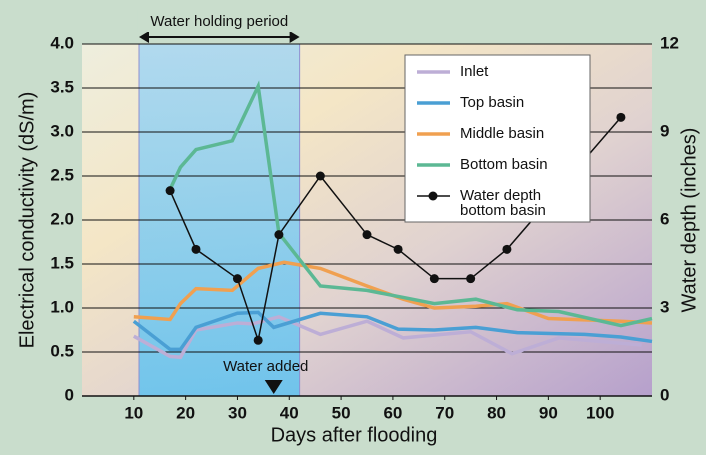  What do you see at coordinates (503, 203) in the screenshot?
I see `legend-label: Water depth bottom basin` at bounding box center [503, 203].